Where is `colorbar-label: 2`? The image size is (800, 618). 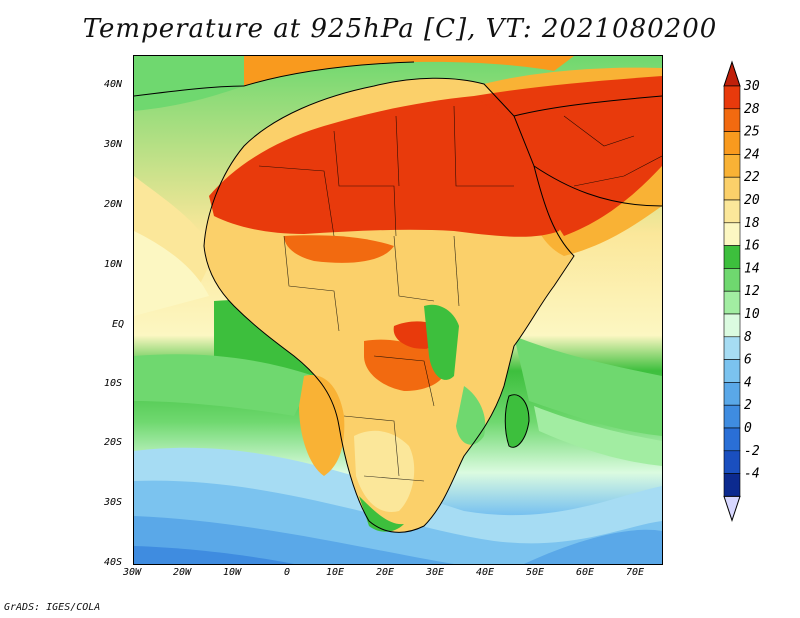
colorbar-label: 2 is located at coordinates (748, 405).